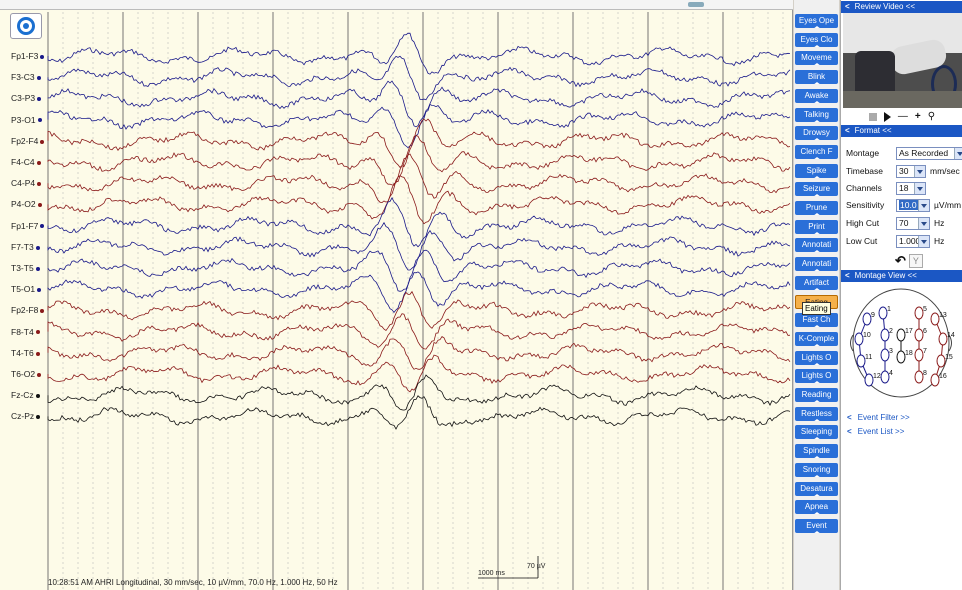 This screenshot has width=962, height=590. Describe the element at coordinates (904, 357) in the screenshot. I see `electrode-node: 18` at that location.